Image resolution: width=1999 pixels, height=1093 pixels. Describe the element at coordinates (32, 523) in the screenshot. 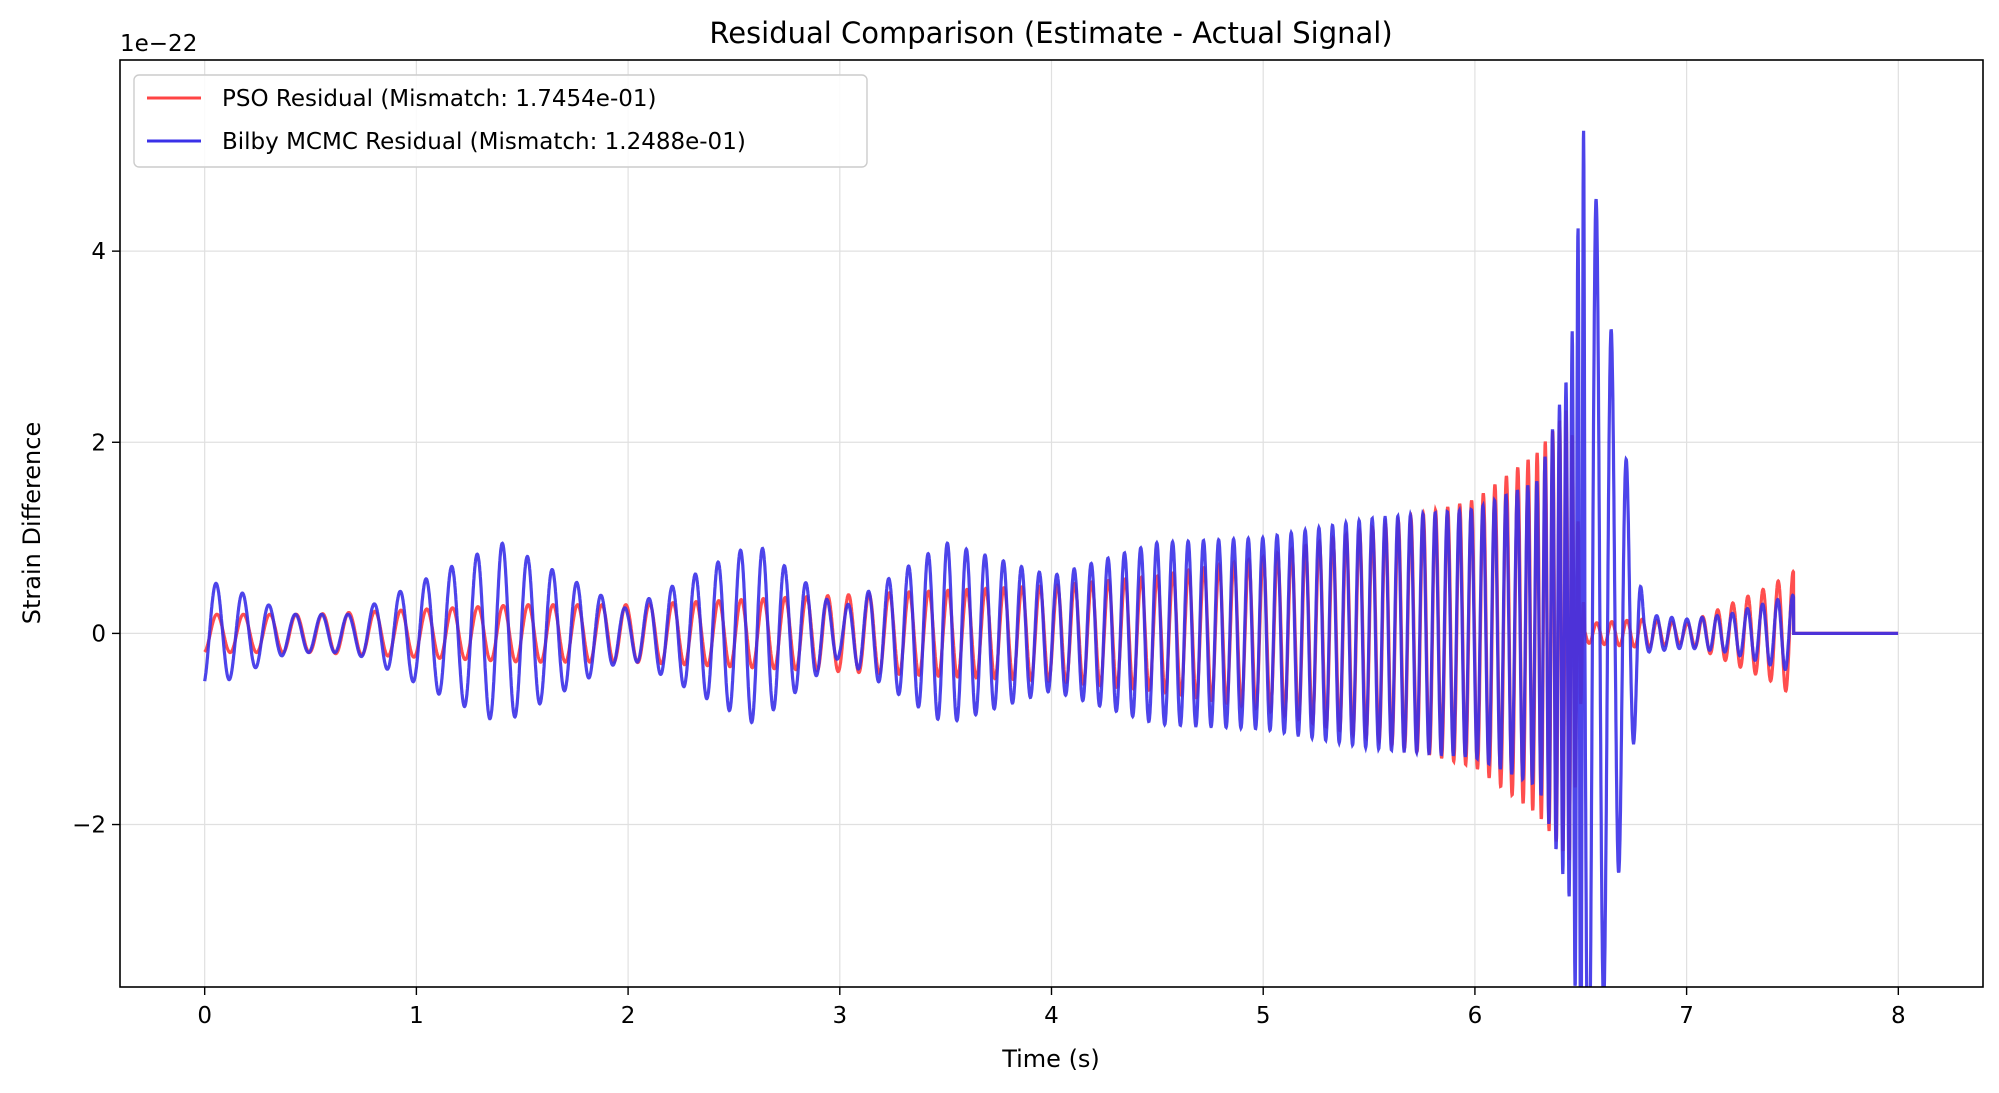

I see `y-axis-label: Strain Difference` at that location.